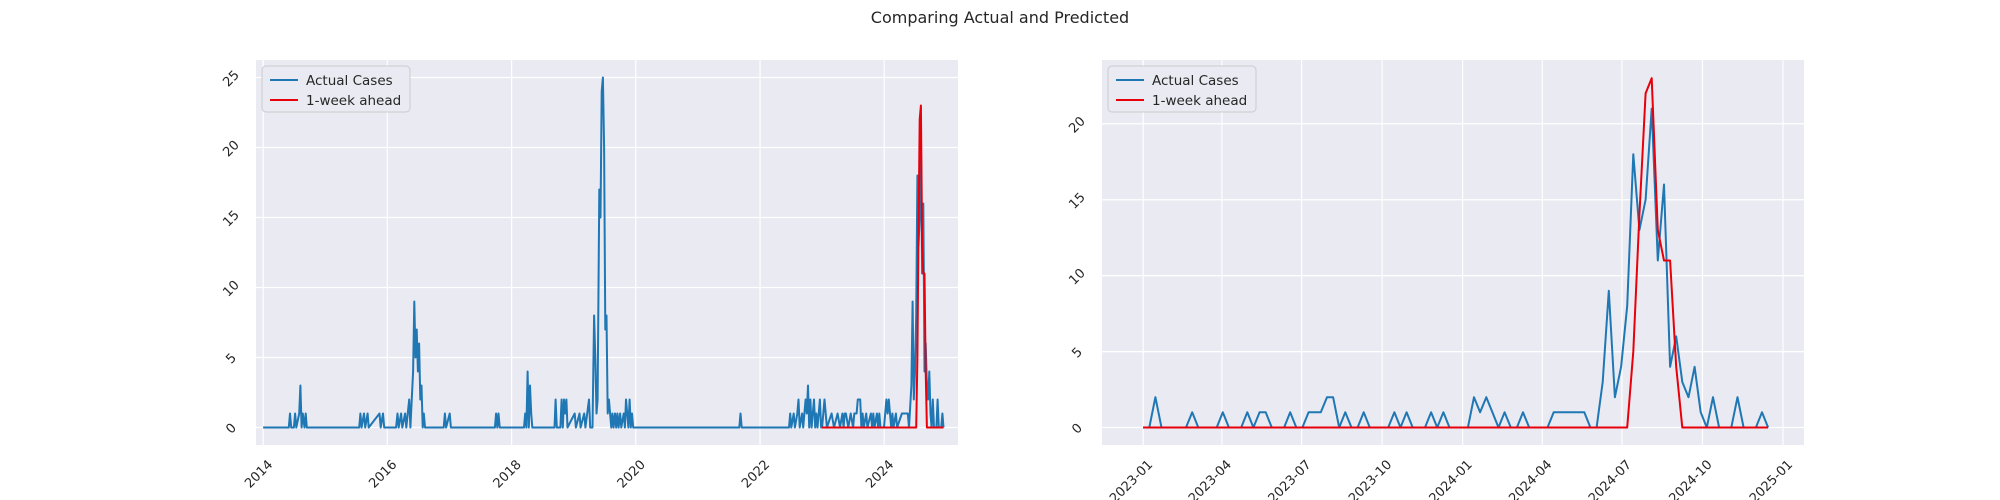 This screenshot has height=500, width=2000. I want to click on series-line-1-week-ahead, so click(883, 266).